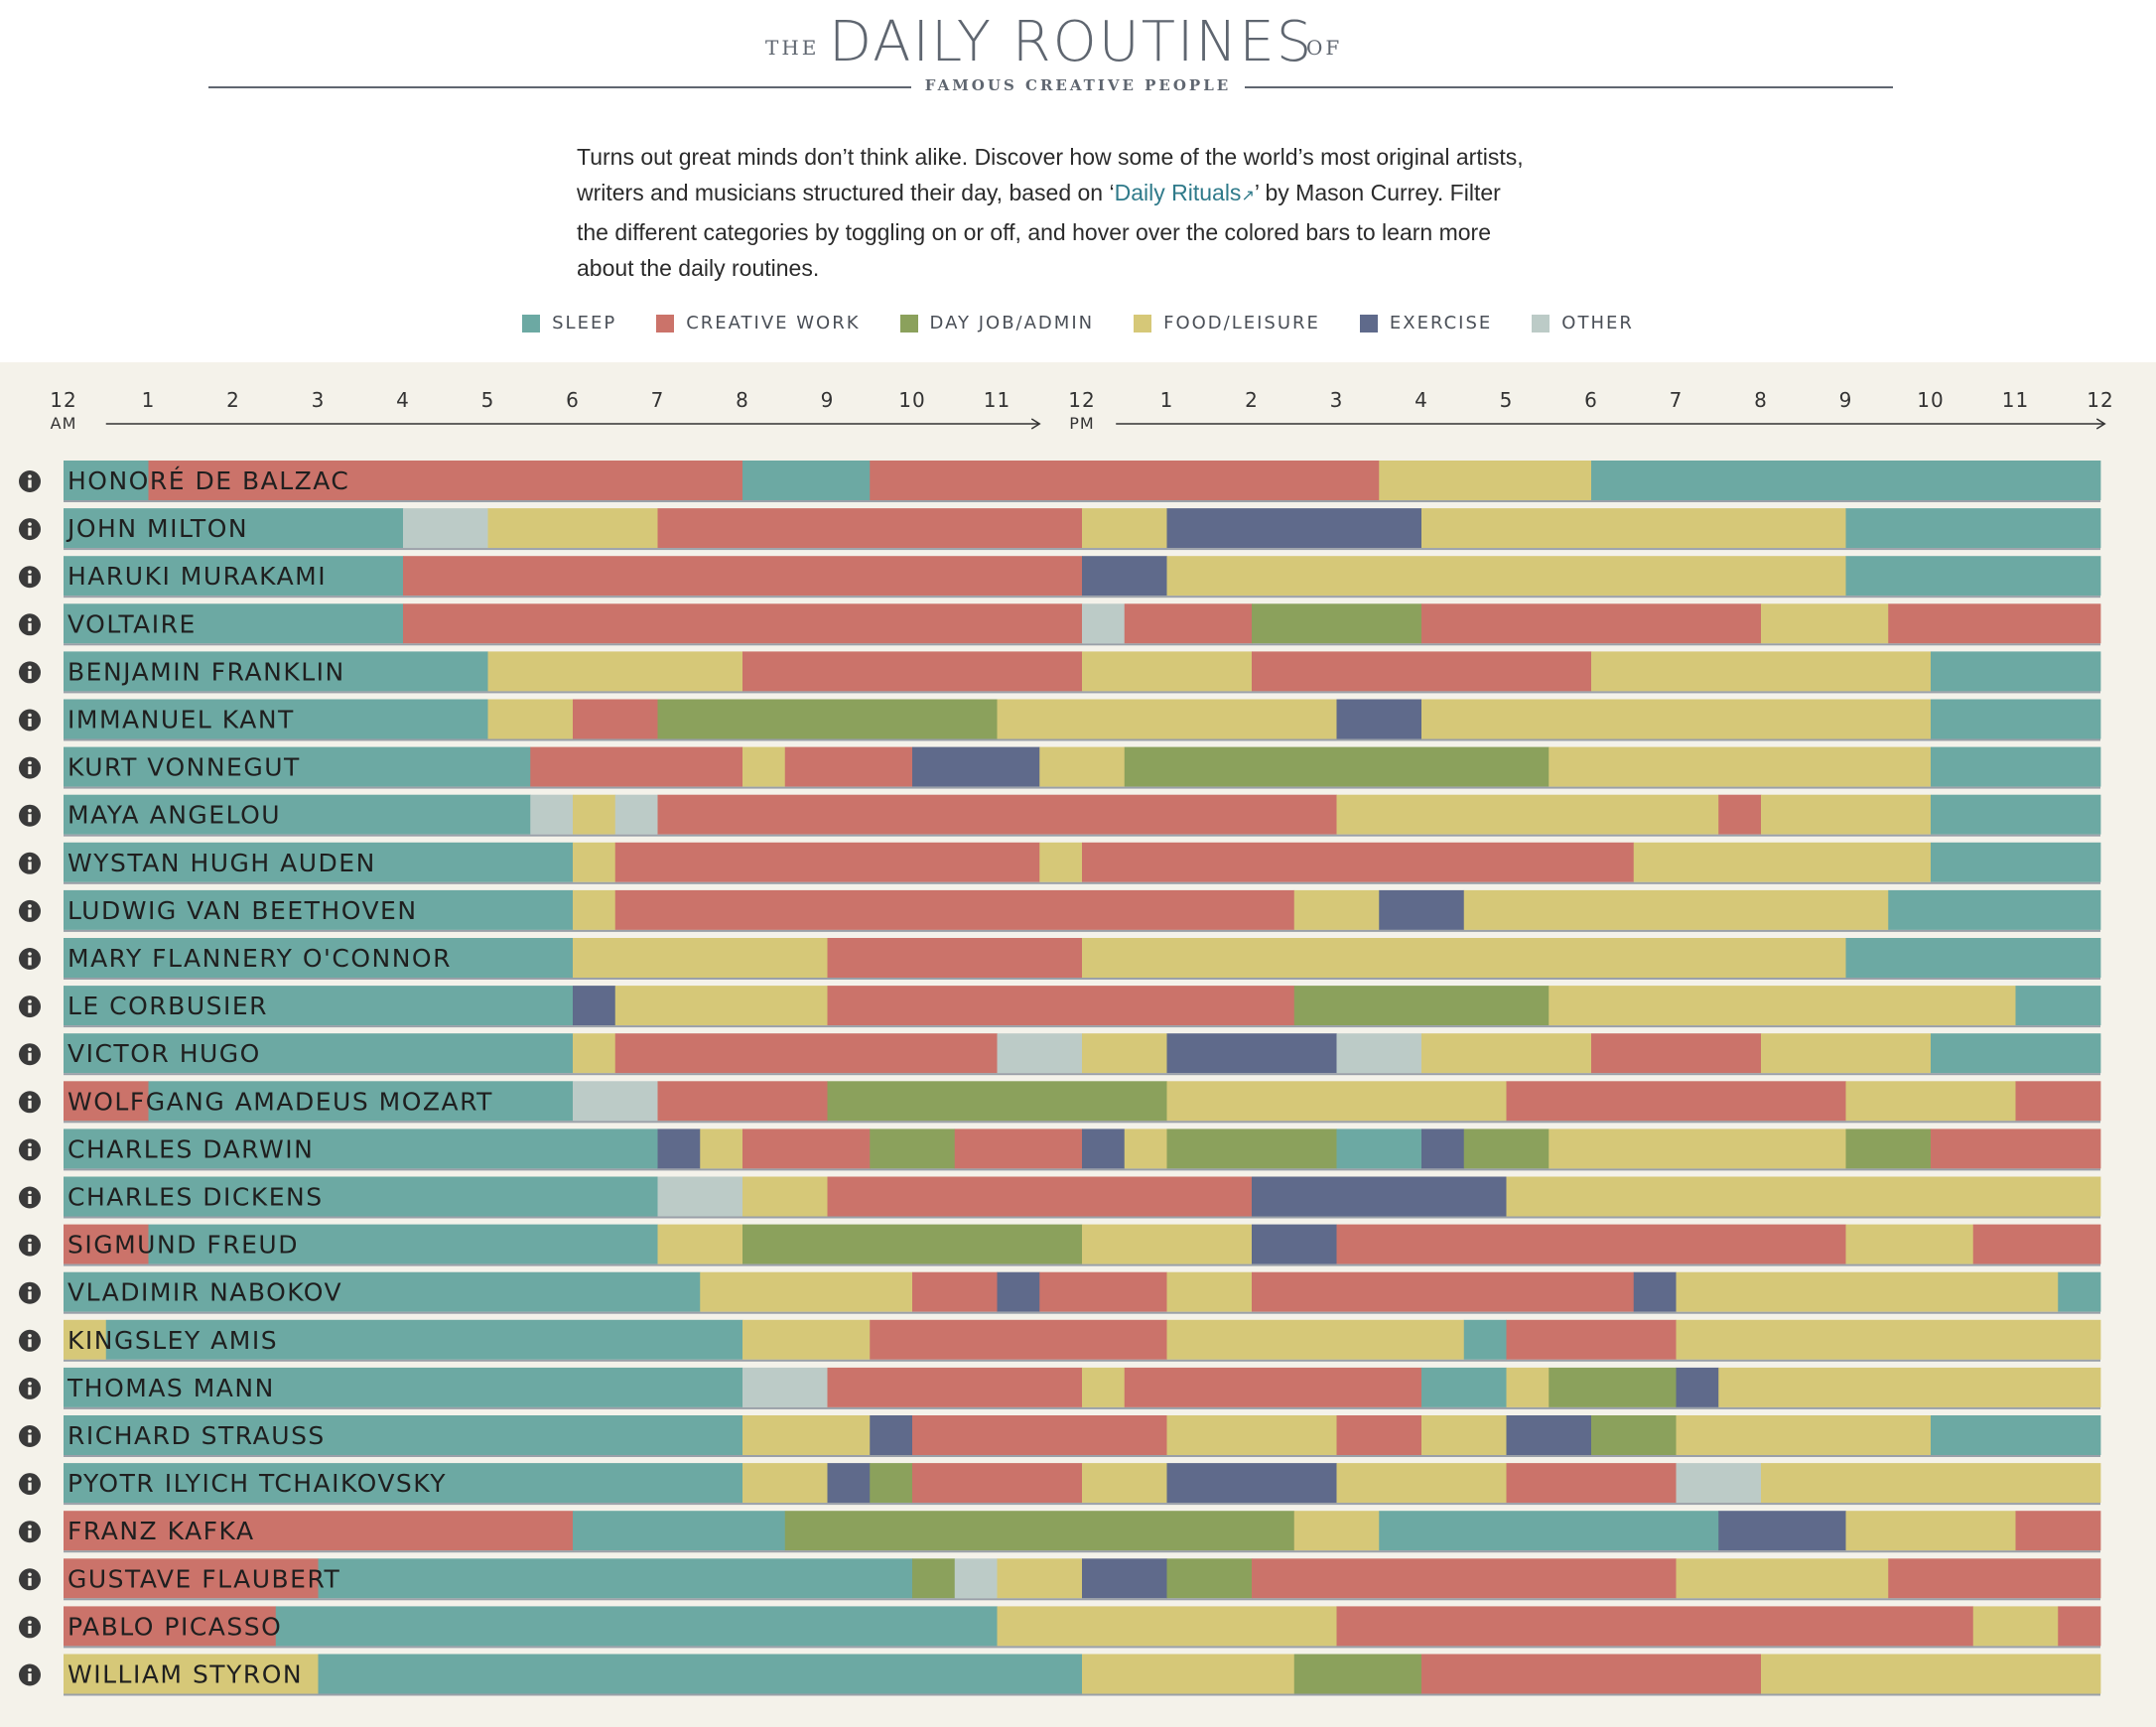 This screenshot has width=2156, height=1727. I want to click on legend-item-creative: CREATIVE WORK, so click(758, 323).